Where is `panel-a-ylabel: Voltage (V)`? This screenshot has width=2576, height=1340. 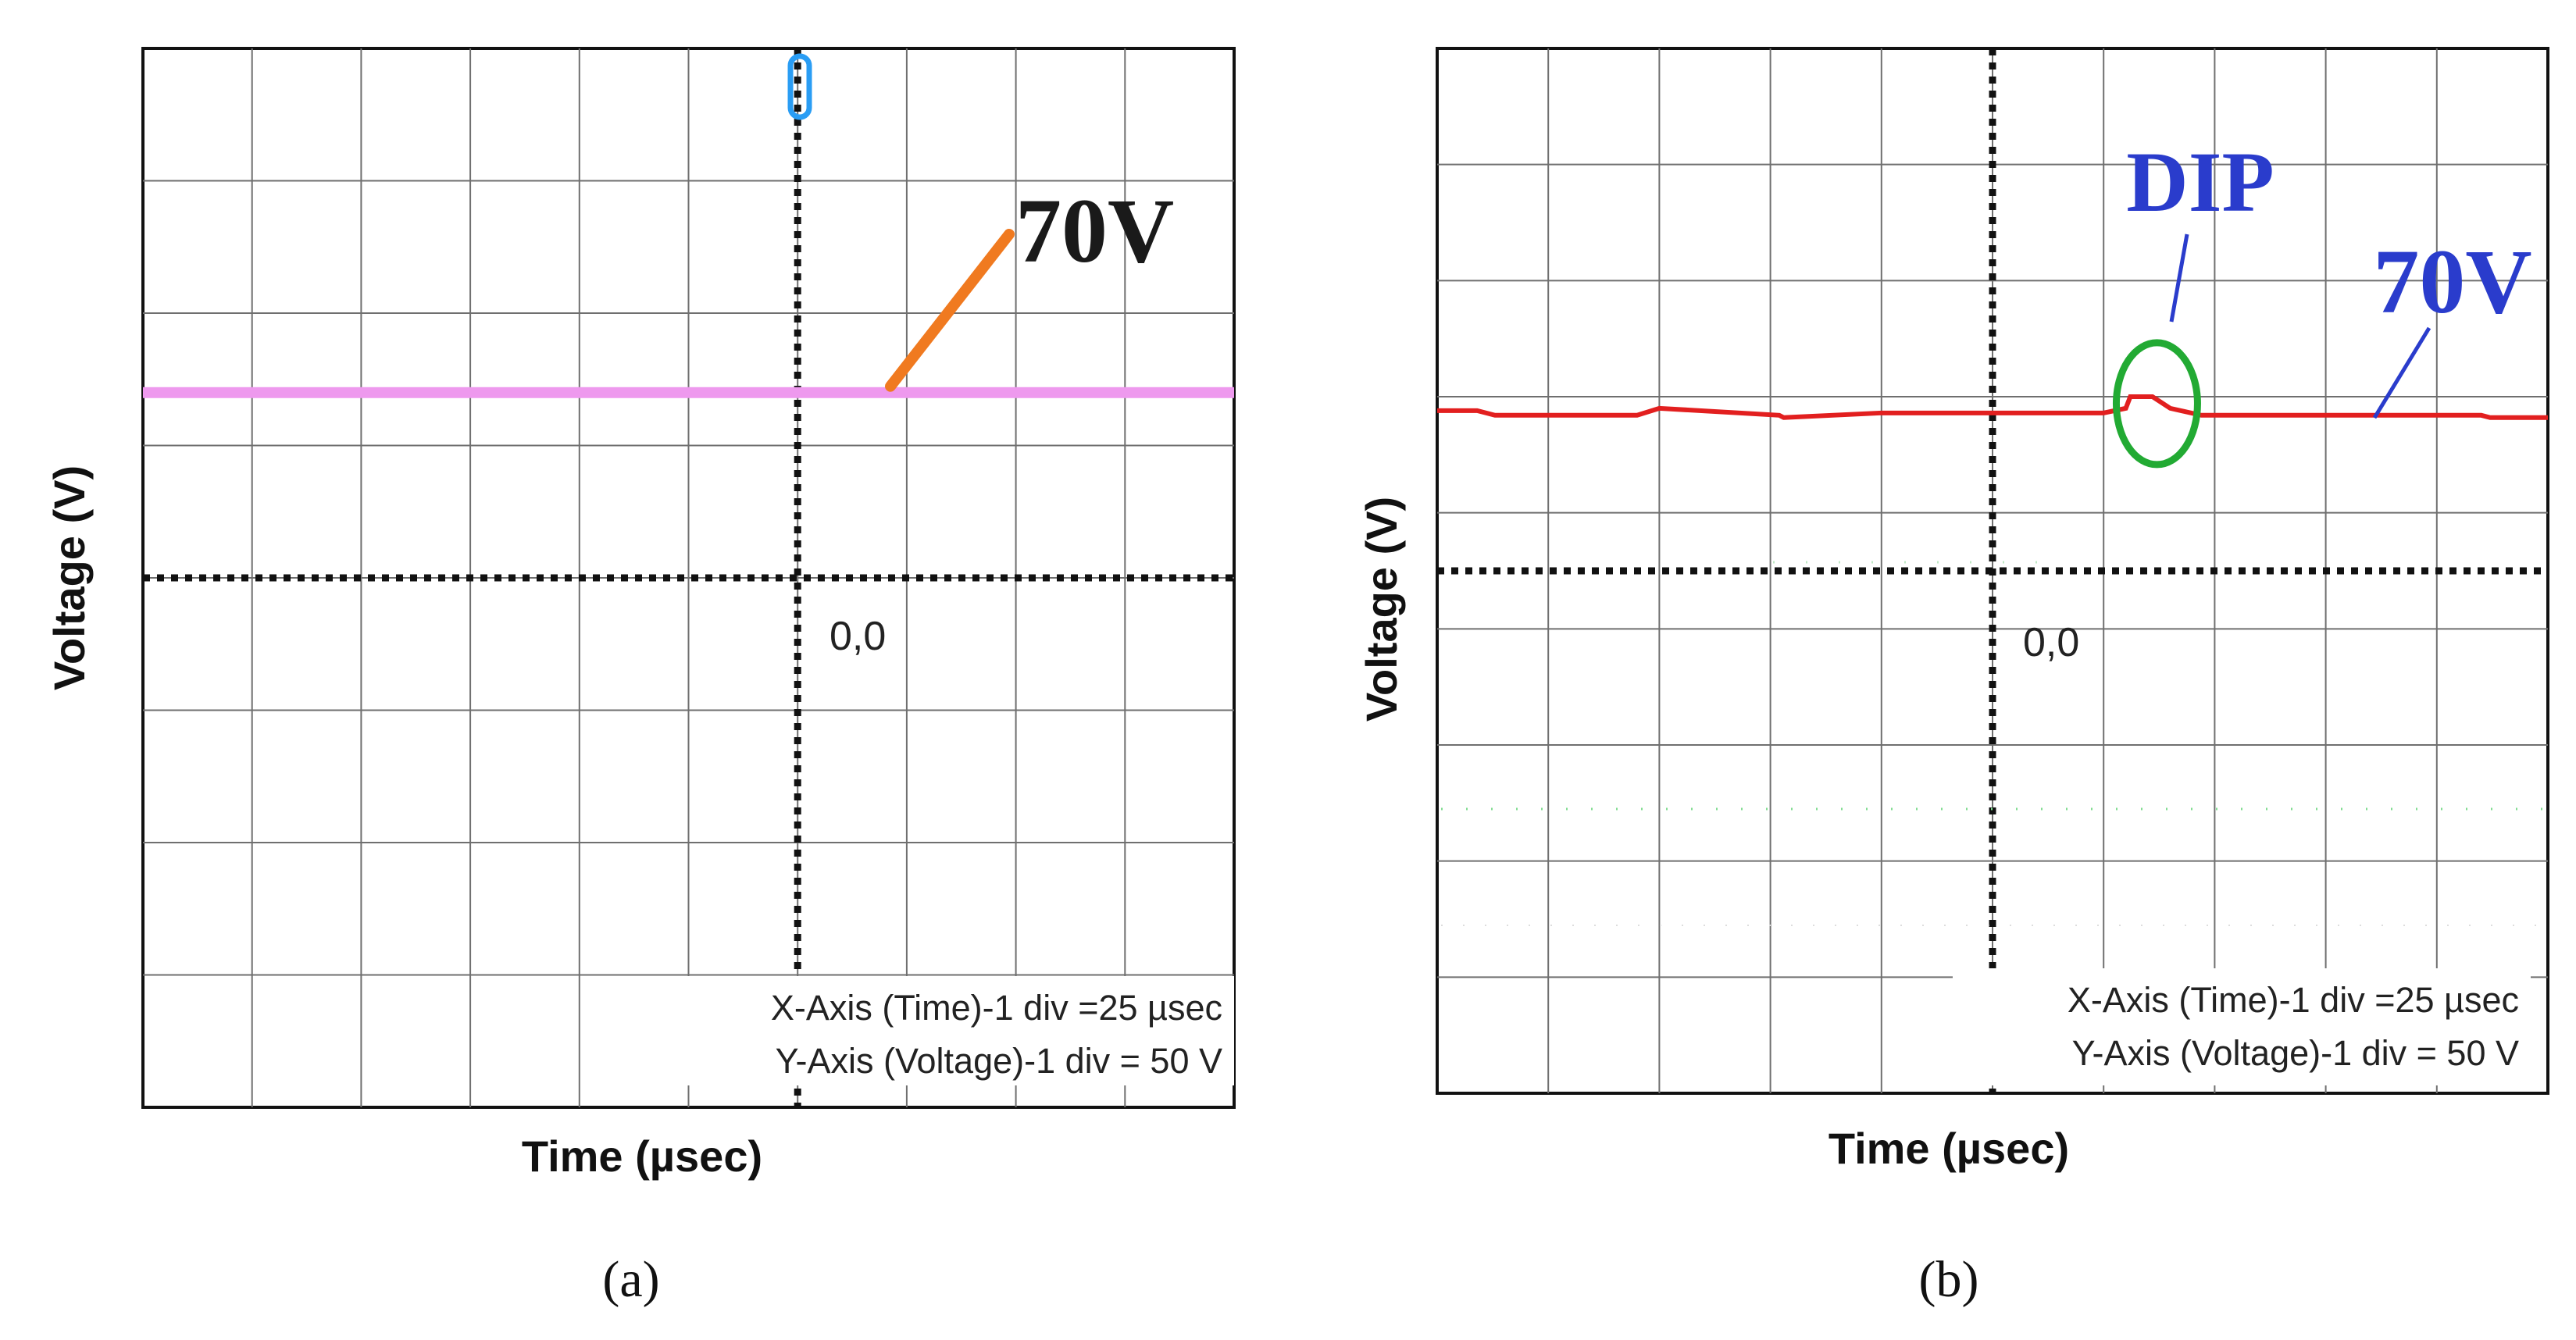 panel-a-ylabel: Voltage (V) is located at coordinates (69, 577).